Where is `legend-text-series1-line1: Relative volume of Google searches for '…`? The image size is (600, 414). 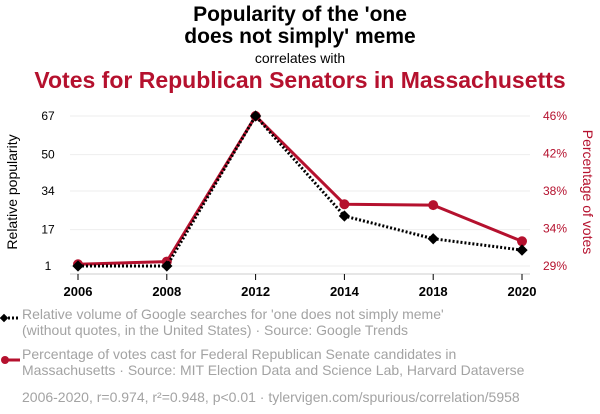
legend-text-series1-line1: Relative volume of Google searches for '… is located at coordinates (233, 314).